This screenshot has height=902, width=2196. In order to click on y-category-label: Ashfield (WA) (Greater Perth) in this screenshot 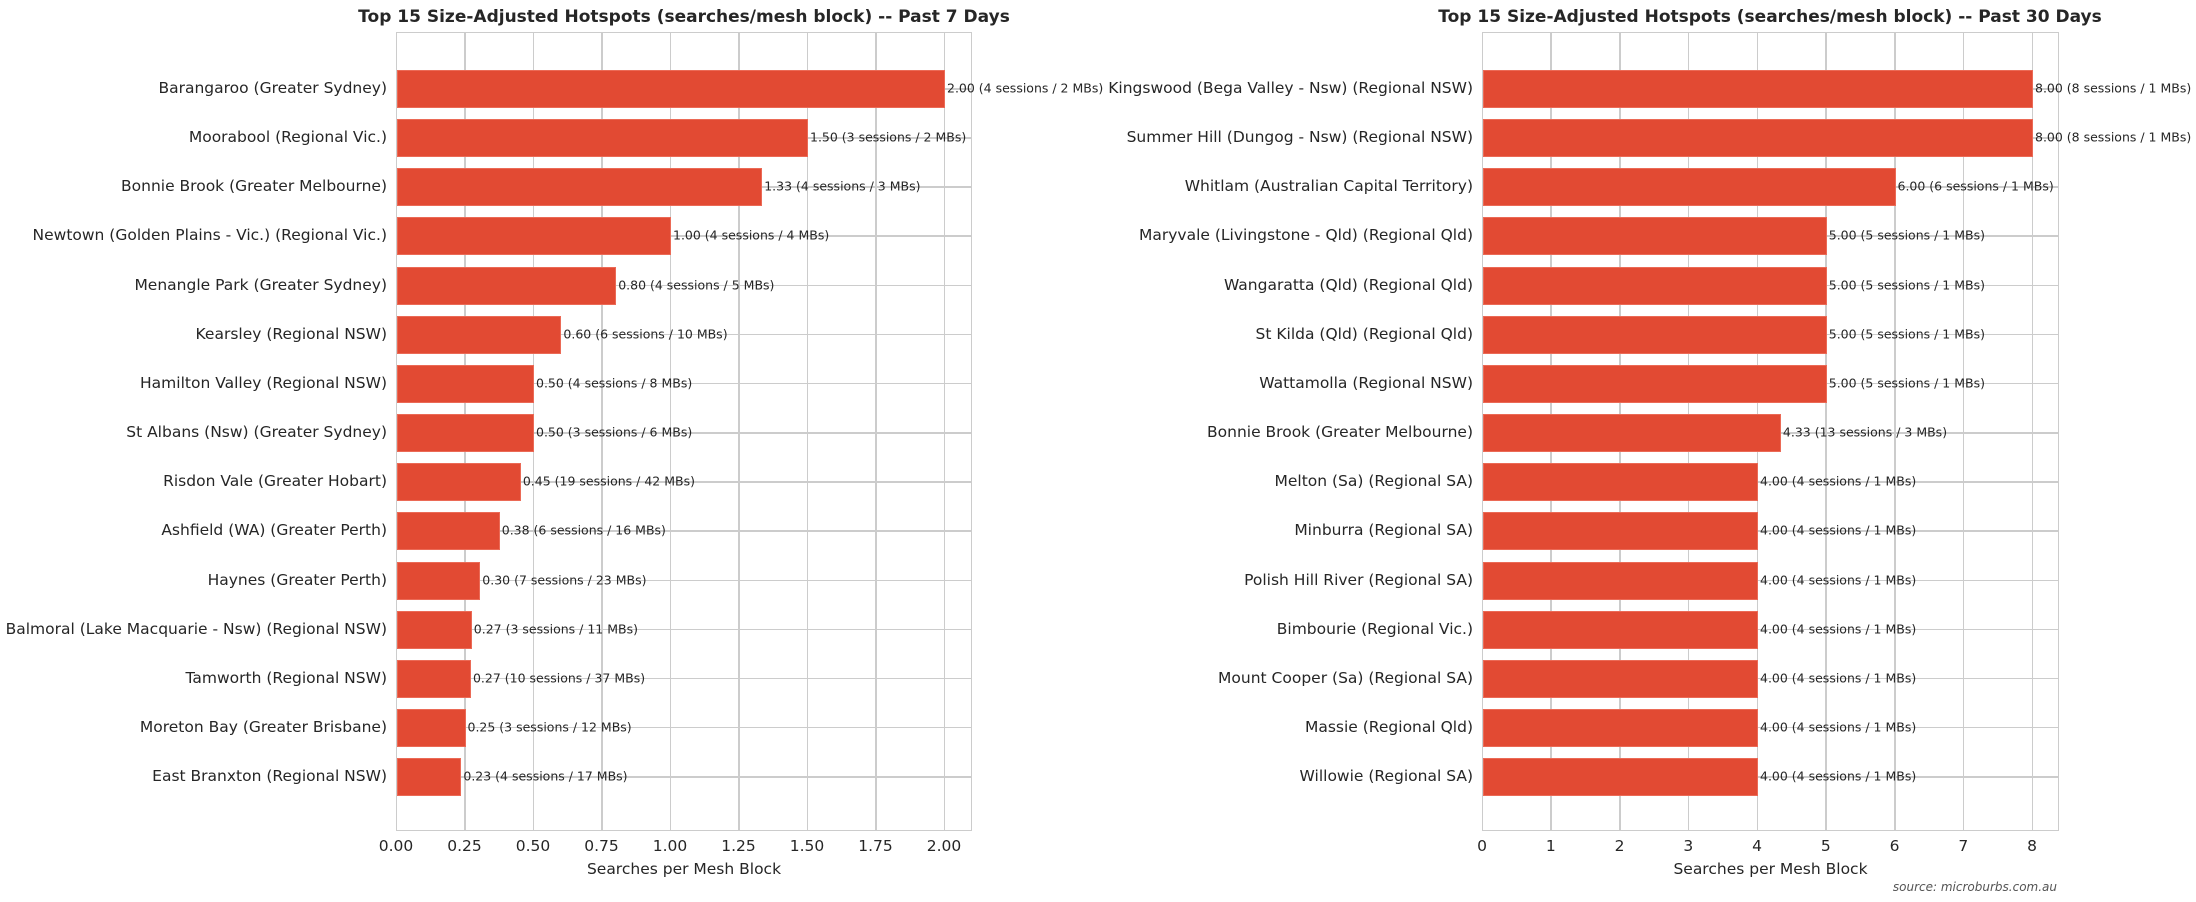, I will do `click(274, 530)`.